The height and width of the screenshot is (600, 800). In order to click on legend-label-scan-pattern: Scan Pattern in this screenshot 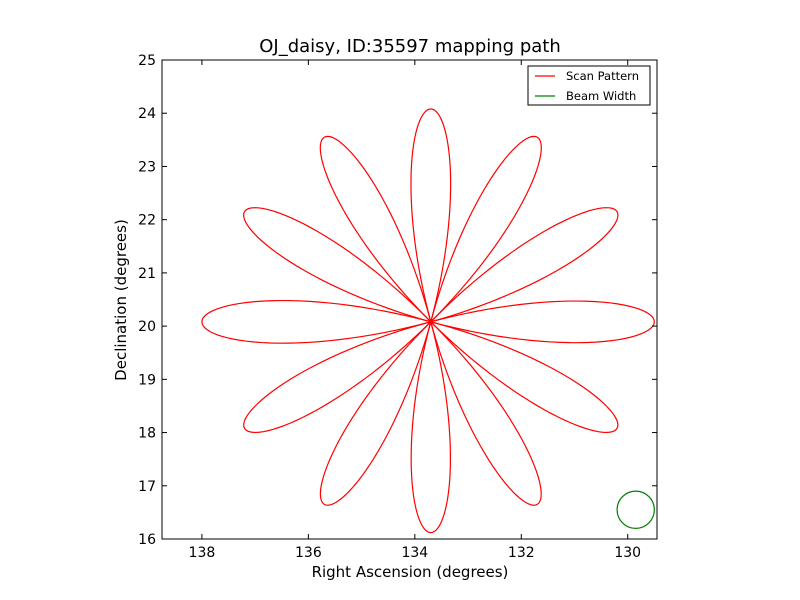, I will do `click(602, 76)`.